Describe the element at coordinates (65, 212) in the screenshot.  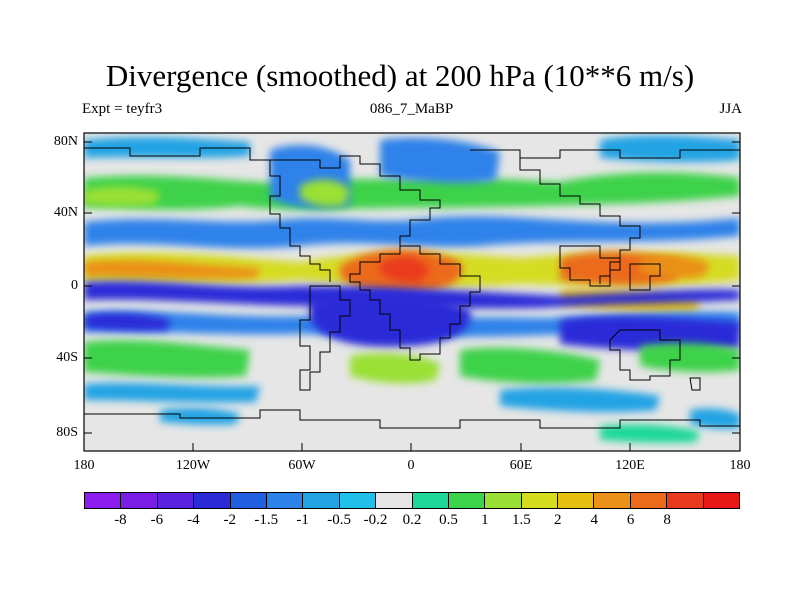
I see `lat-label-40n: 40N` at that location.